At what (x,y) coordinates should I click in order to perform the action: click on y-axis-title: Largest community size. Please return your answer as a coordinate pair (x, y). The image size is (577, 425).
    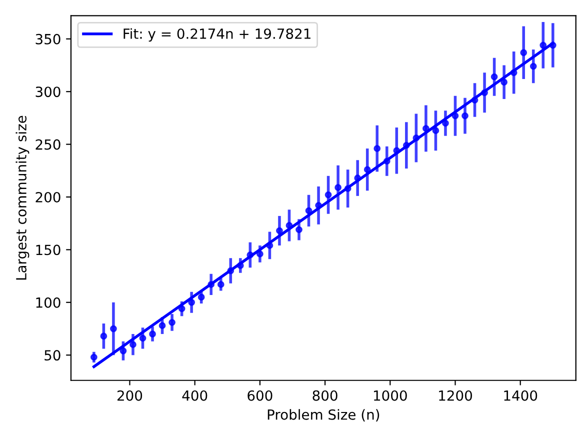
    Looking at the image, I should click on (23, 198).